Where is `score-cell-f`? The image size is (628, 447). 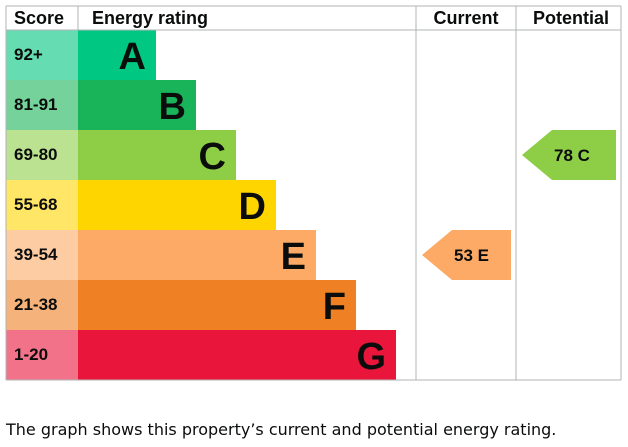
score-cell-f is located at coordinates (42, 305).